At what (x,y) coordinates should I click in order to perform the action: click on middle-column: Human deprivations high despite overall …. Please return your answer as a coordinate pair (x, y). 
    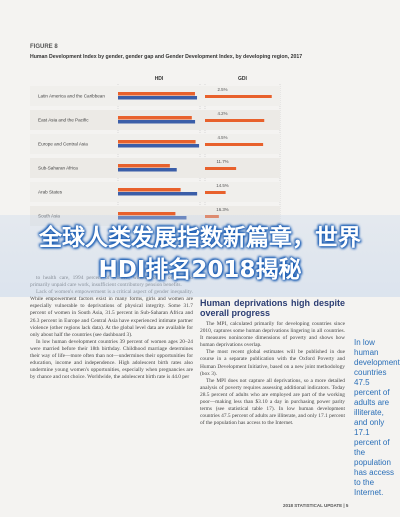
    Looking at the image, I should click on (272, 403).